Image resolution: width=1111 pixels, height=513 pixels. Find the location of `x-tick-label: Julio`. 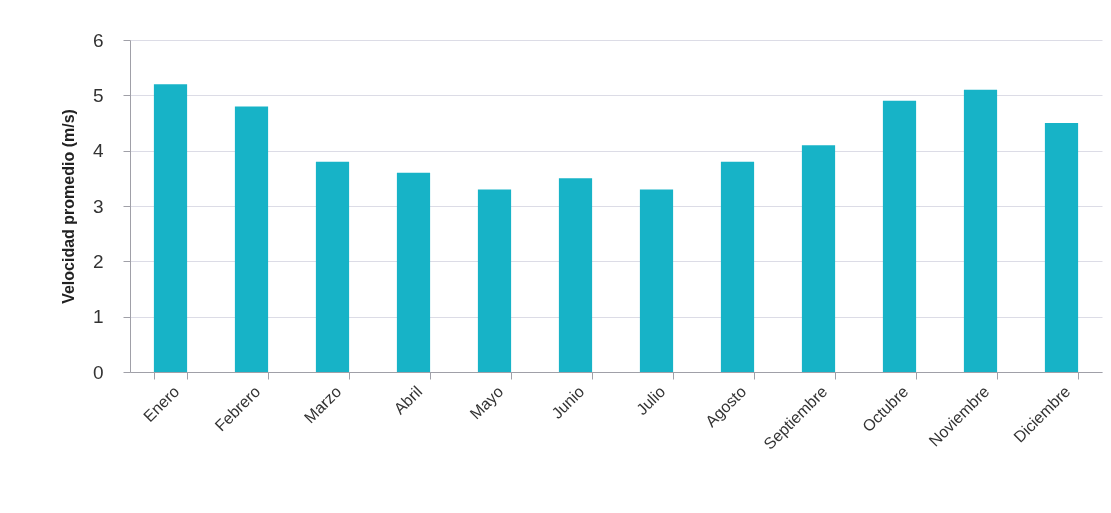

x-tick-label: Julio is located at coordinates (651, 400).